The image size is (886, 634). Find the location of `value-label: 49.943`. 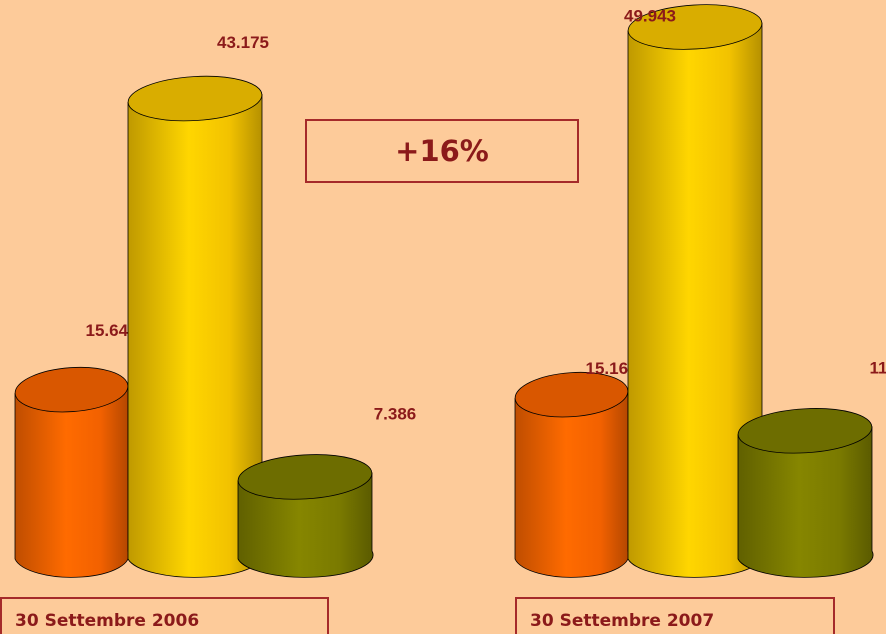

value-label: 49.943 is located at coordinates (650, 15).